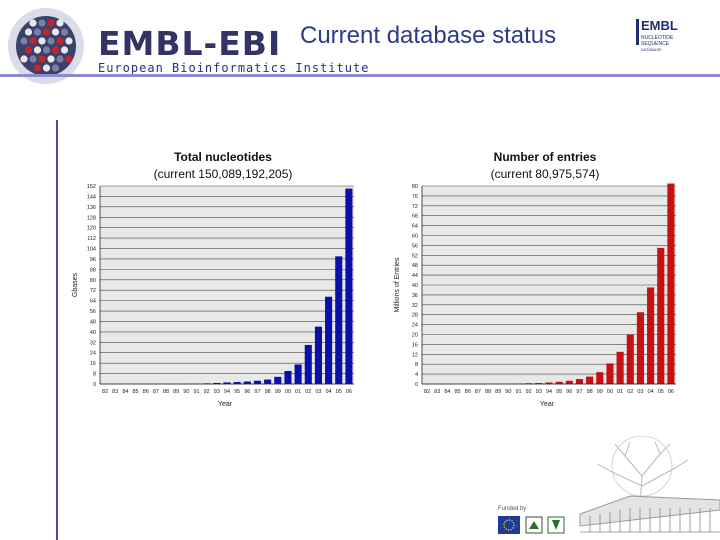 The width and height of the screenshot is (720, 540). What do you see at coordinates (416, 375) in the screenshot?
I see `y-tick-label: 4` at bounding box center [416, 375].